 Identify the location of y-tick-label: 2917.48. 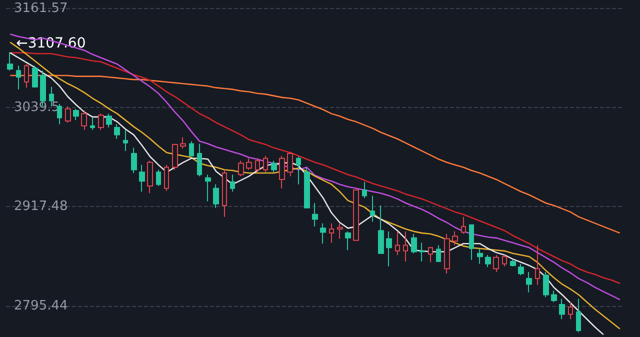
(41, 206).